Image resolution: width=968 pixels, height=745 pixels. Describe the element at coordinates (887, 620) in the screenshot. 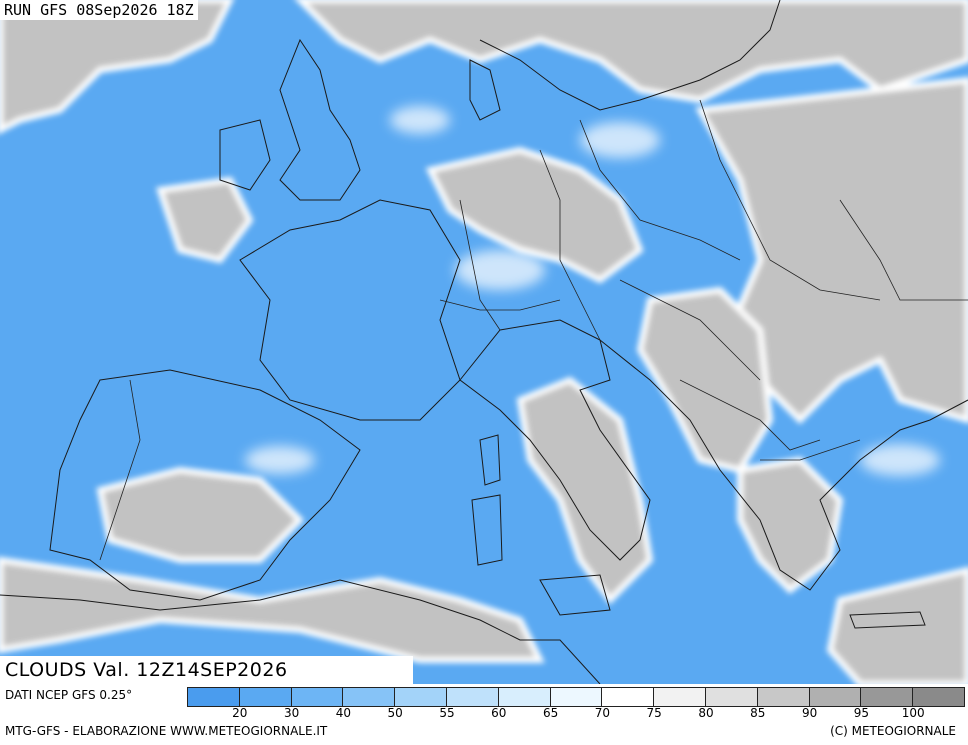

I see `coast-crete` at that location.